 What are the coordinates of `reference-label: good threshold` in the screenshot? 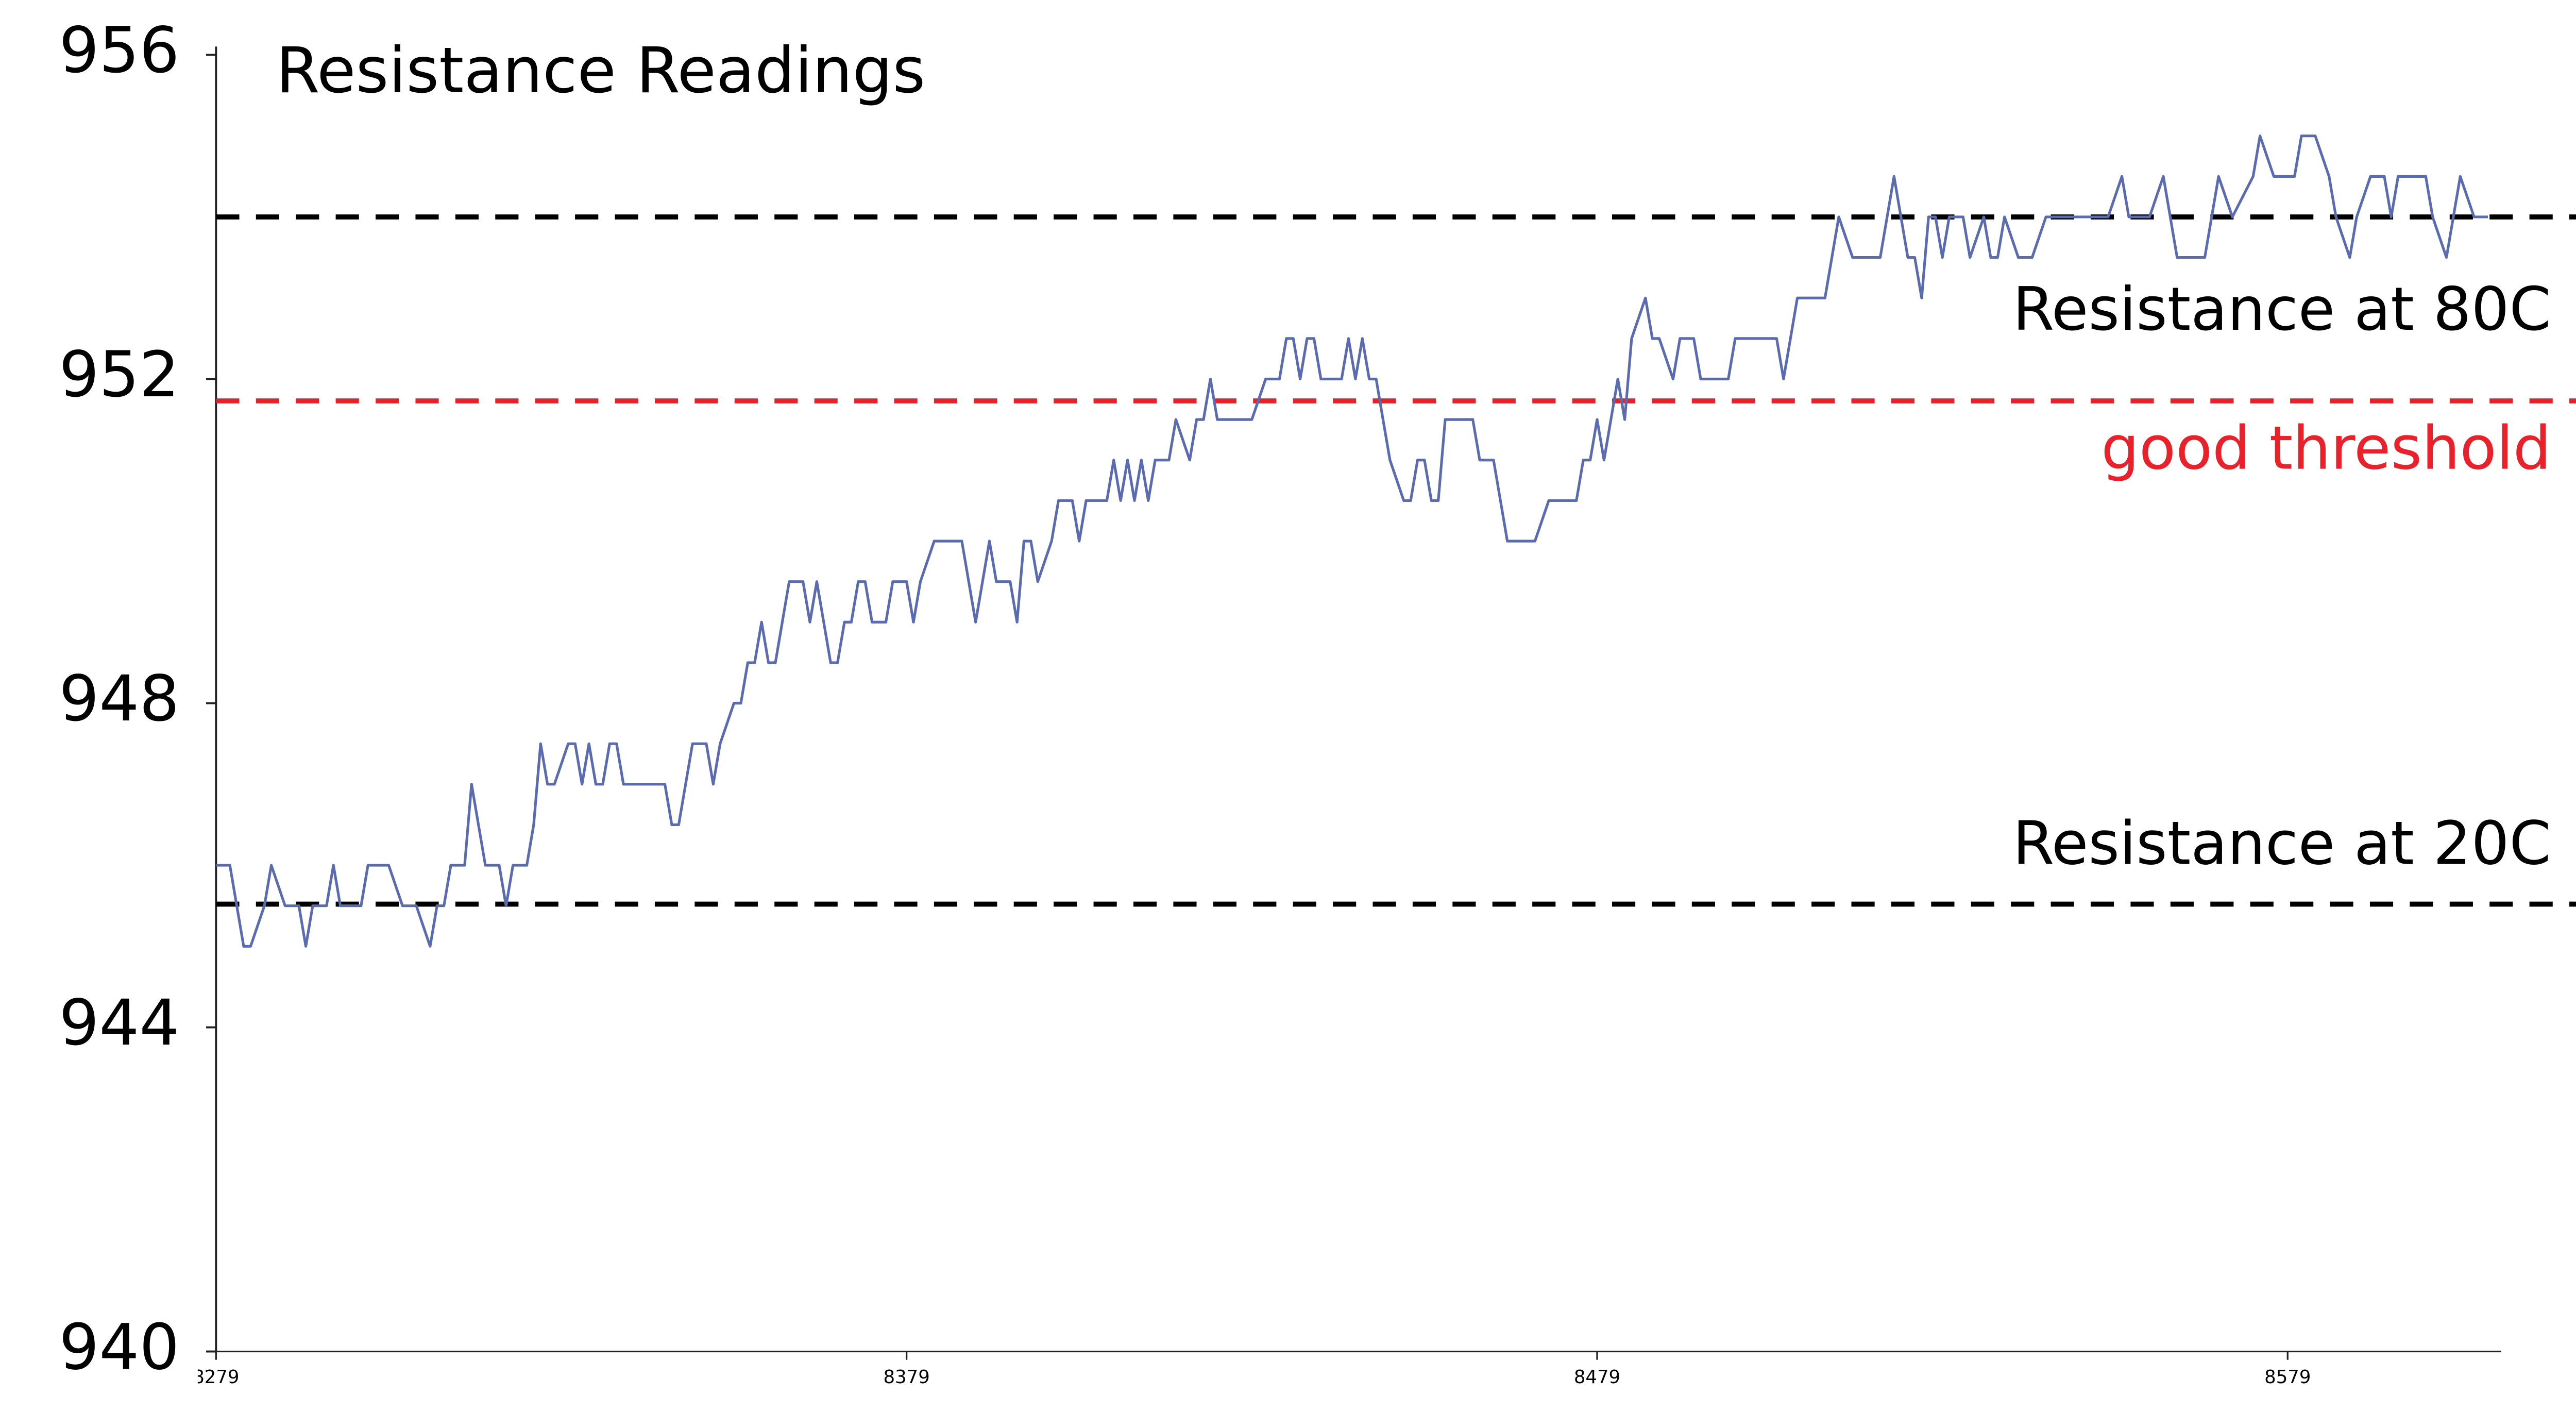 It's located at (2326, 448).